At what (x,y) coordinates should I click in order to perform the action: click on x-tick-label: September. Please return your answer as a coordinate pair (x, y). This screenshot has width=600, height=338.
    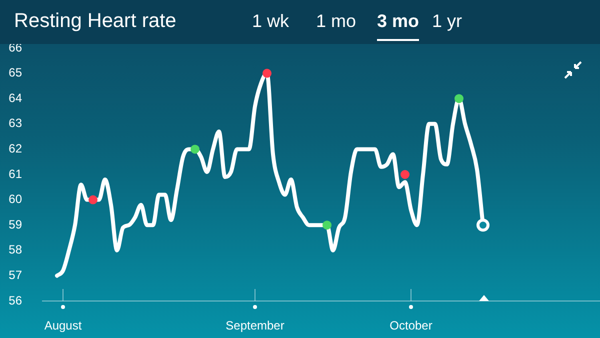
    Looking at the image, I should click on (255, 325).